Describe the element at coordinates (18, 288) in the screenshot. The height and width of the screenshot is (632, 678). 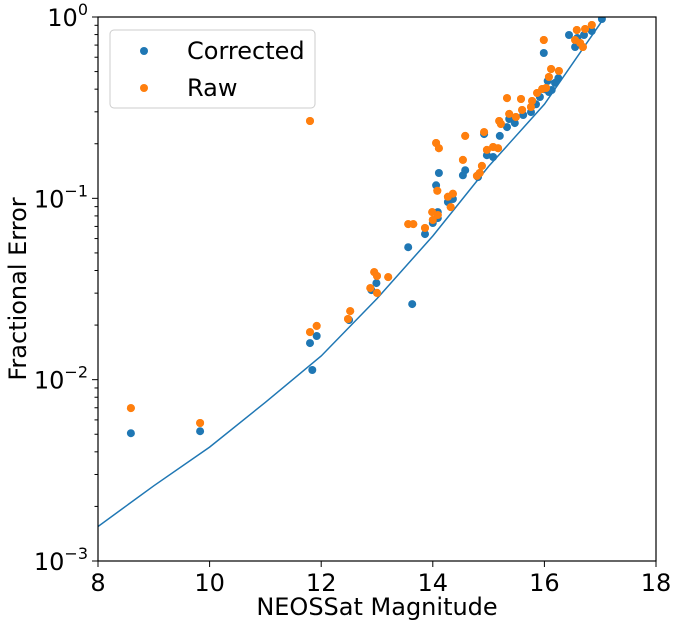
I see `y-axis-label: Fractional Error` at that location.